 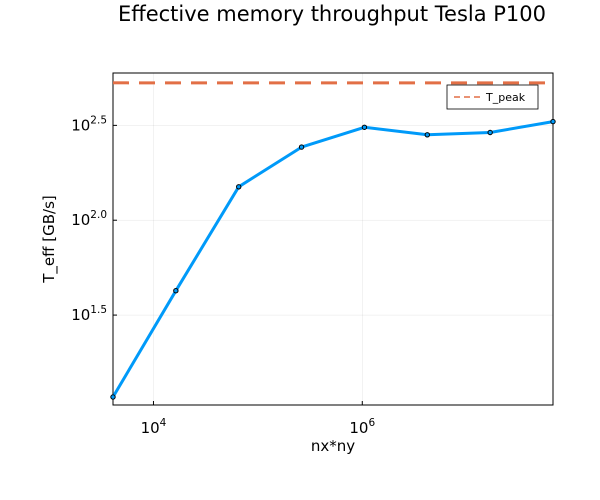 What do you see at coordinates (332, 14) in the screenshot?
I see `chart-title: Effective memory throughput Tesla P100` at bounding box center [332, 14].